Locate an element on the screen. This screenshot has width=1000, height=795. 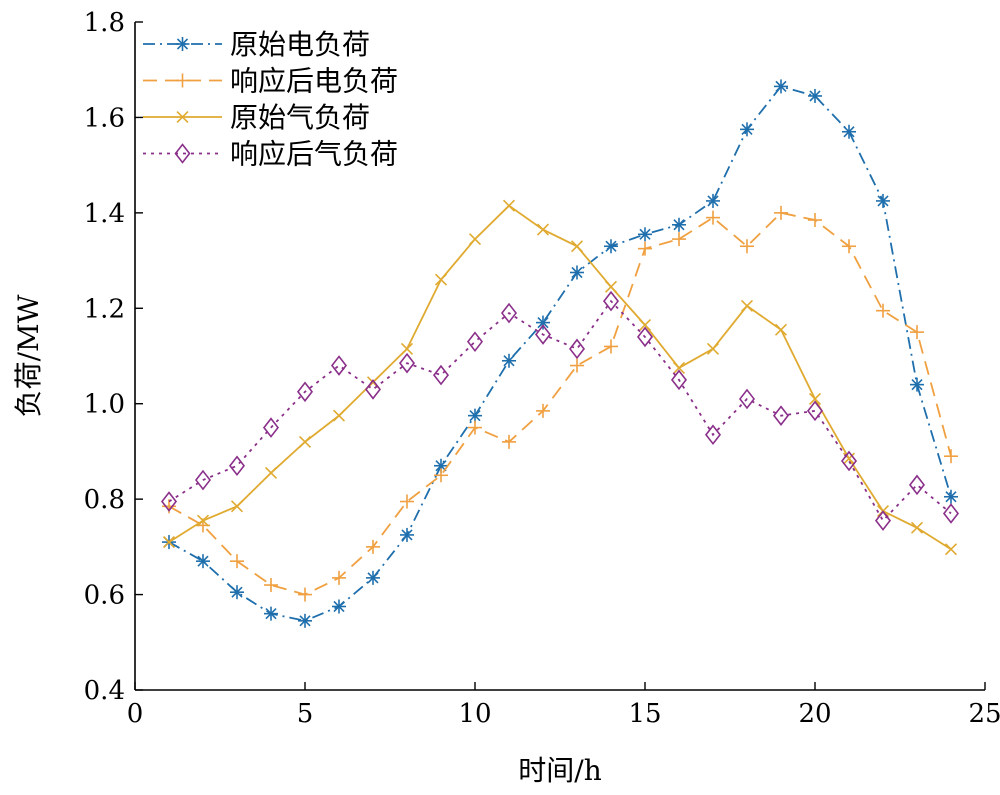
legend-item: 原始电负荷 is located at coordinates (256, 44).